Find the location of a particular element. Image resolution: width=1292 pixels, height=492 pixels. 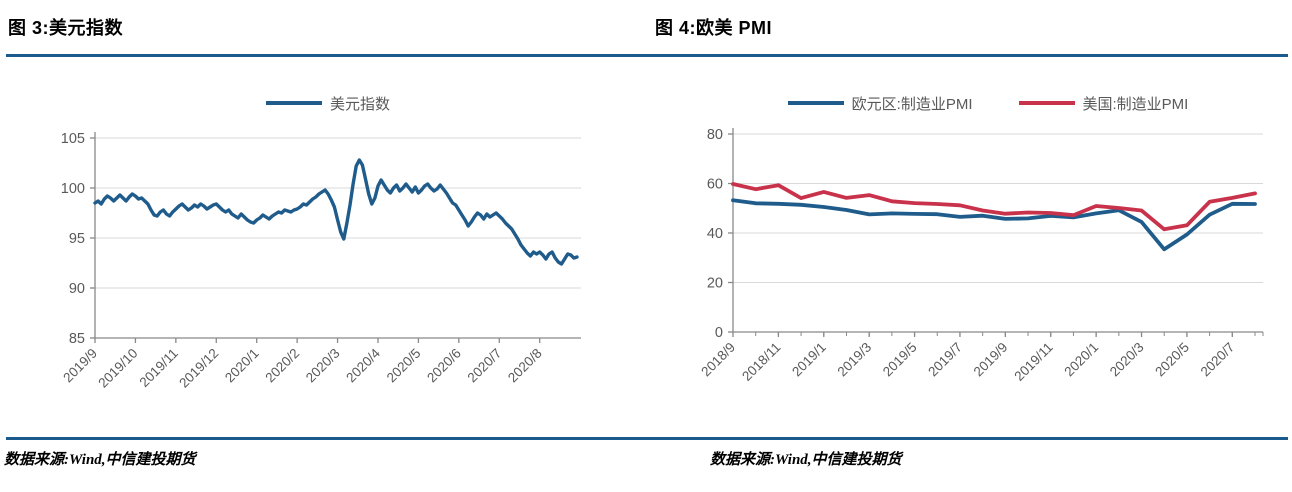

source-note-right: 数据来源:Wind,中信建投期货 is located at coordinates (806, 460).